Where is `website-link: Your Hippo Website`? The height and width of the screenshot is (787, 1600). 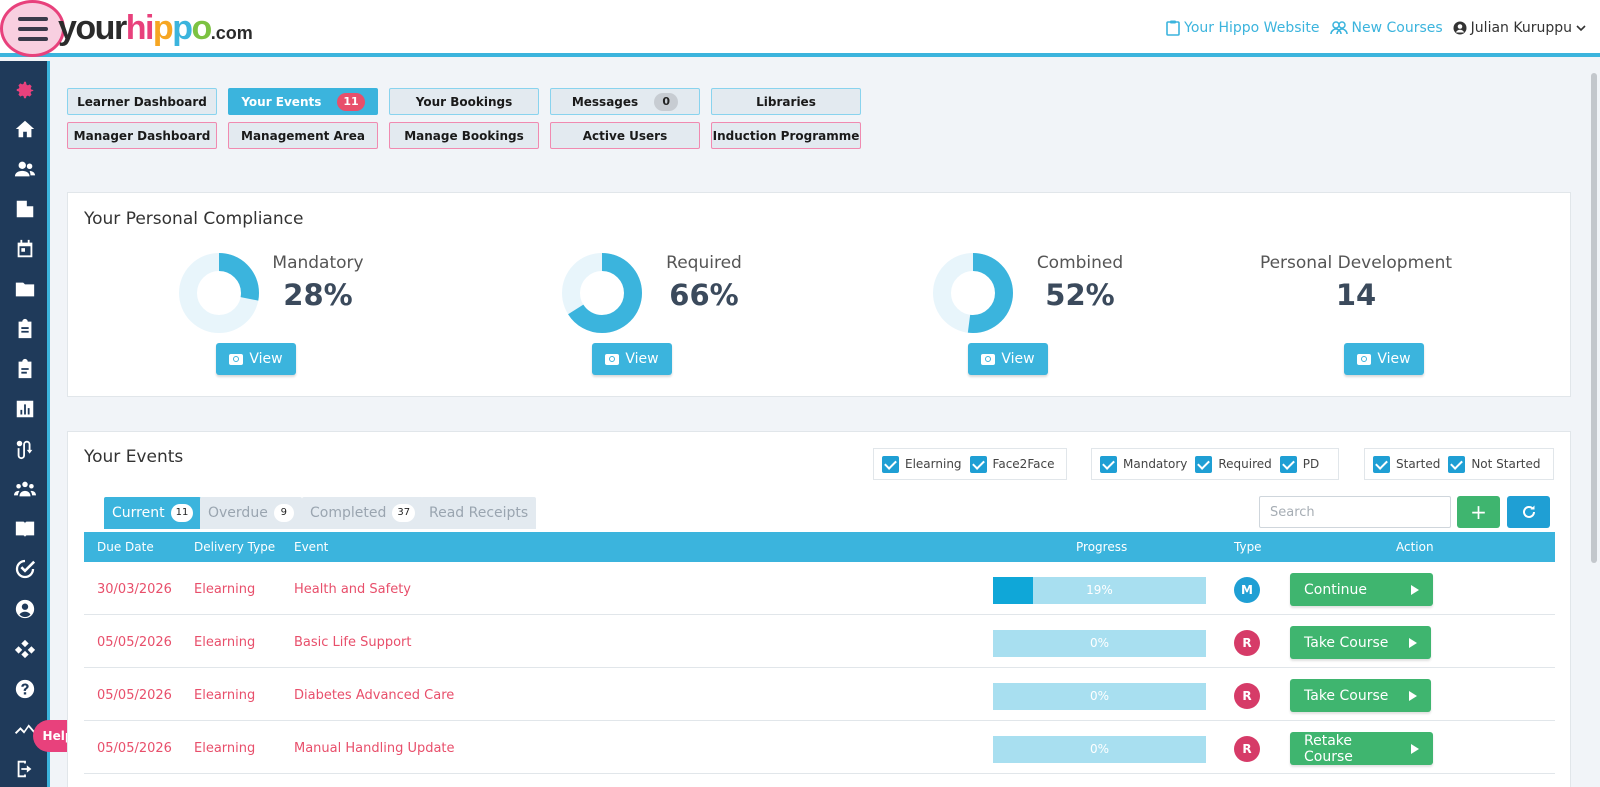 website-link: Your Hippo Website is located at coordinates (1243, 28).